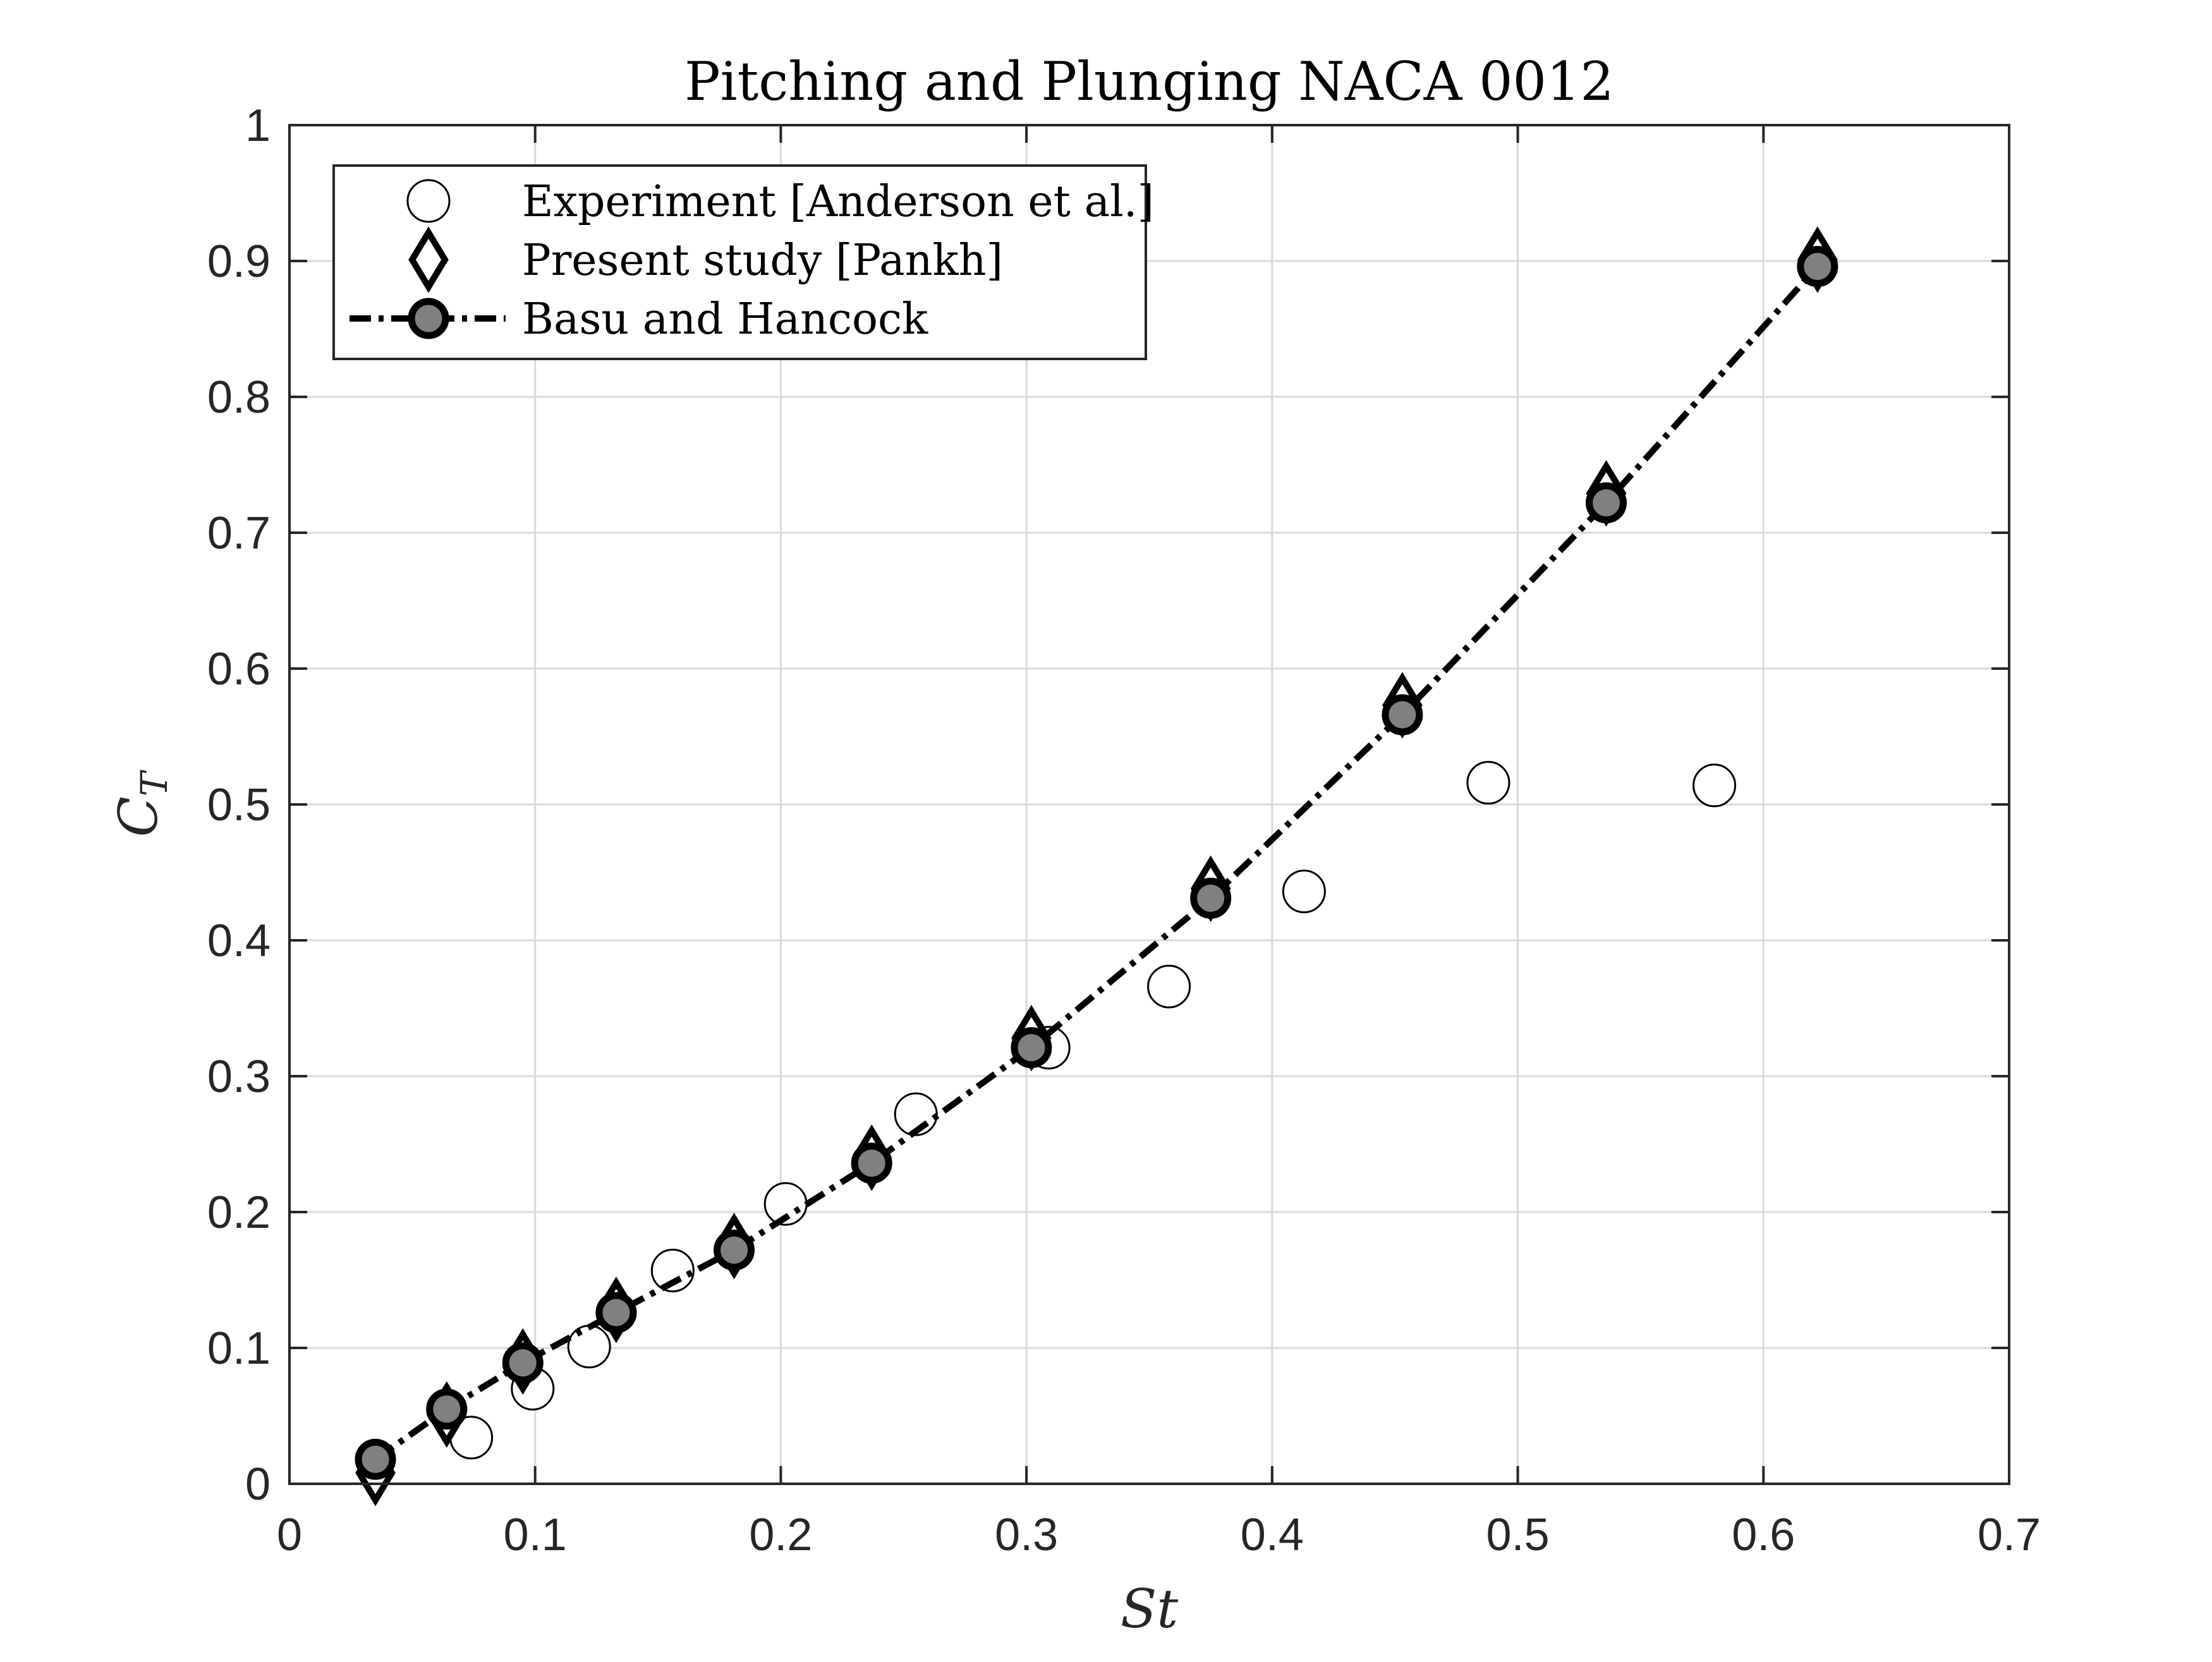 This screenshot has height=1662, width=2212. I want to click on y-tick-label: 0.7, so click(238, 533).